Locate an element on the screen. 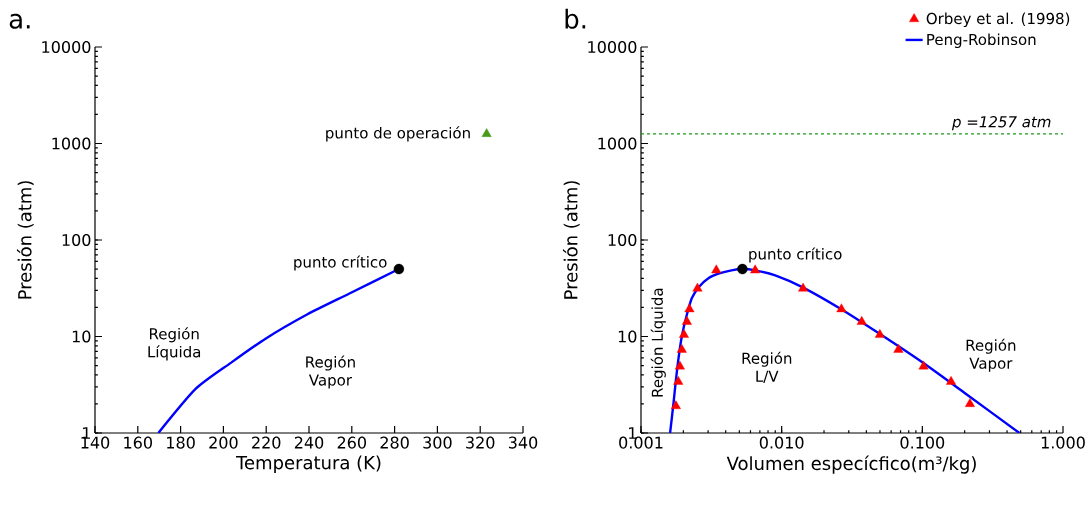 The height and width of the screenshot is (514, 1092). annotation: Región L/V is located at coordinates (767, 367).